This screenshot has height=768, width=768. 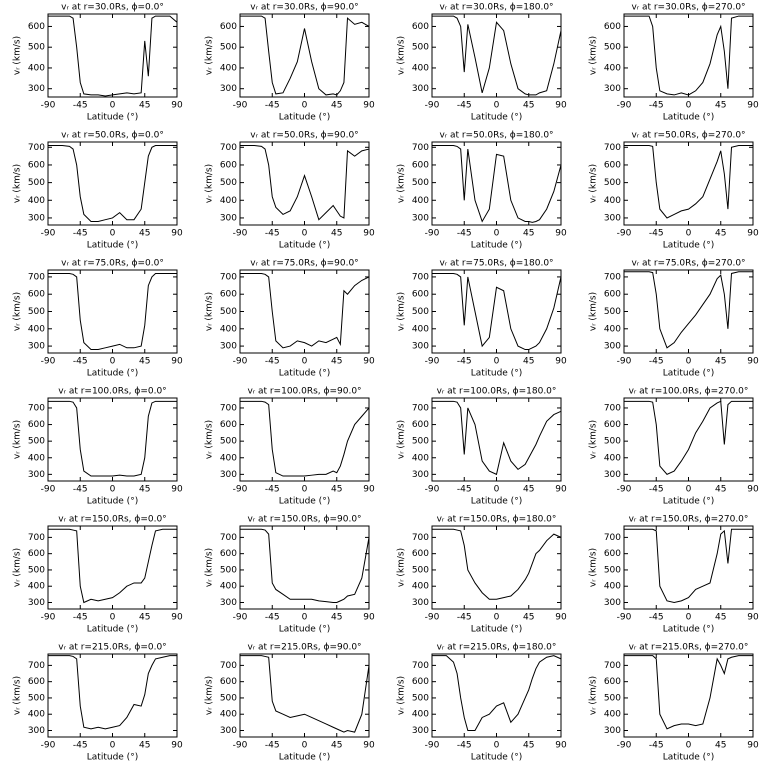 I want to click on chart-title: vᵣ at r=50.0Rs, ϕ=270.0°, so click(x=688, y=136).